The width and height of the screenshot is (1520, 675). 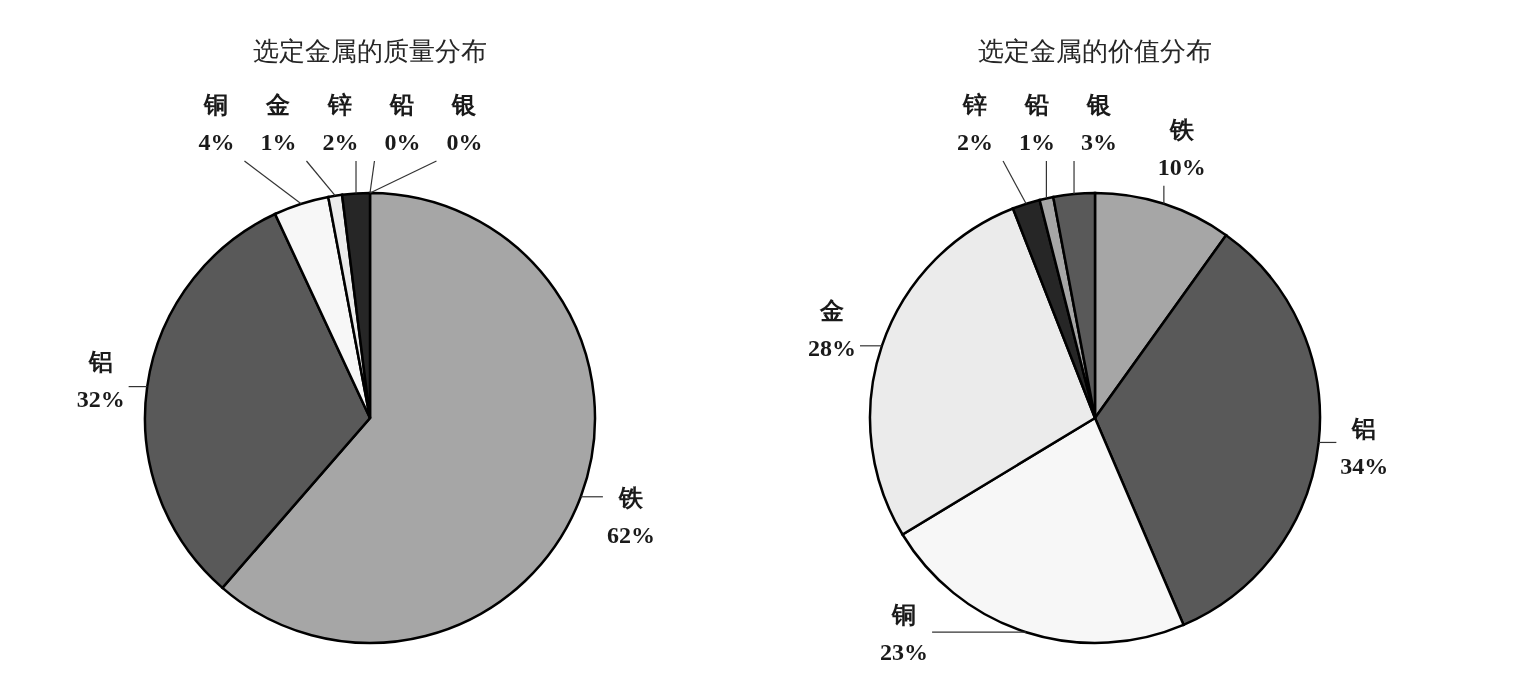 What do you see at coordinates (402, 105) in the screenshot?
I see `category-label: 铅` at bounding box center [402, 105].